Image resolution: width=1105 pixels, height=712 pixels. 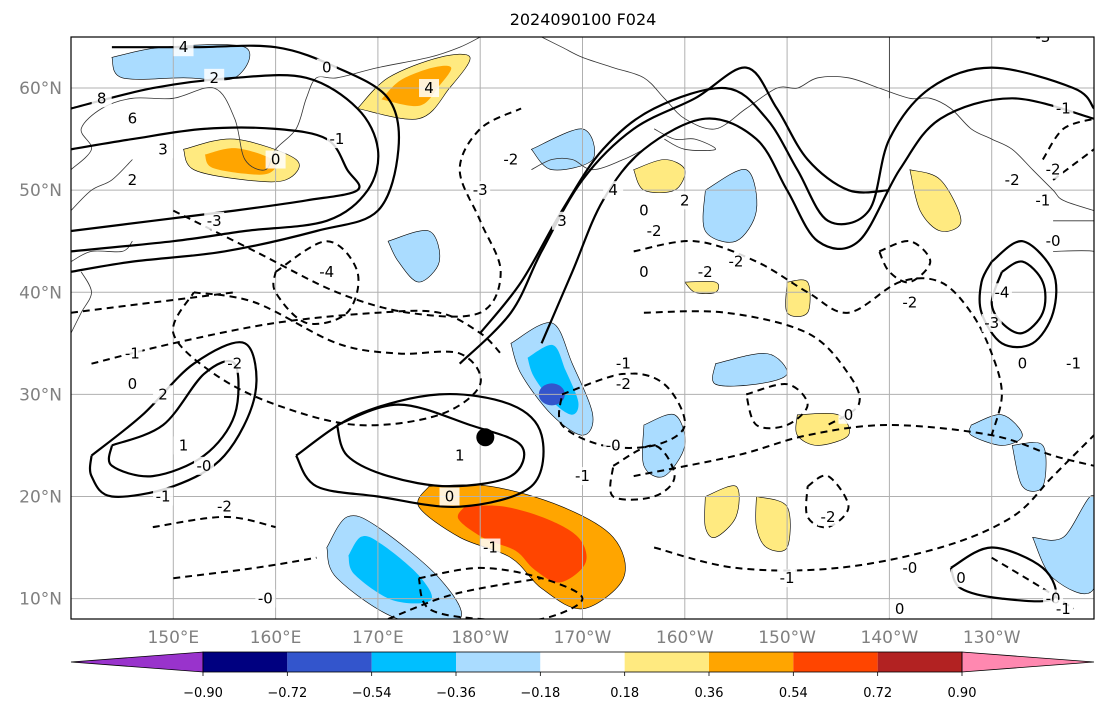 I want to click on latitude-tick-label: 20°N, so click(x=40, y=497).